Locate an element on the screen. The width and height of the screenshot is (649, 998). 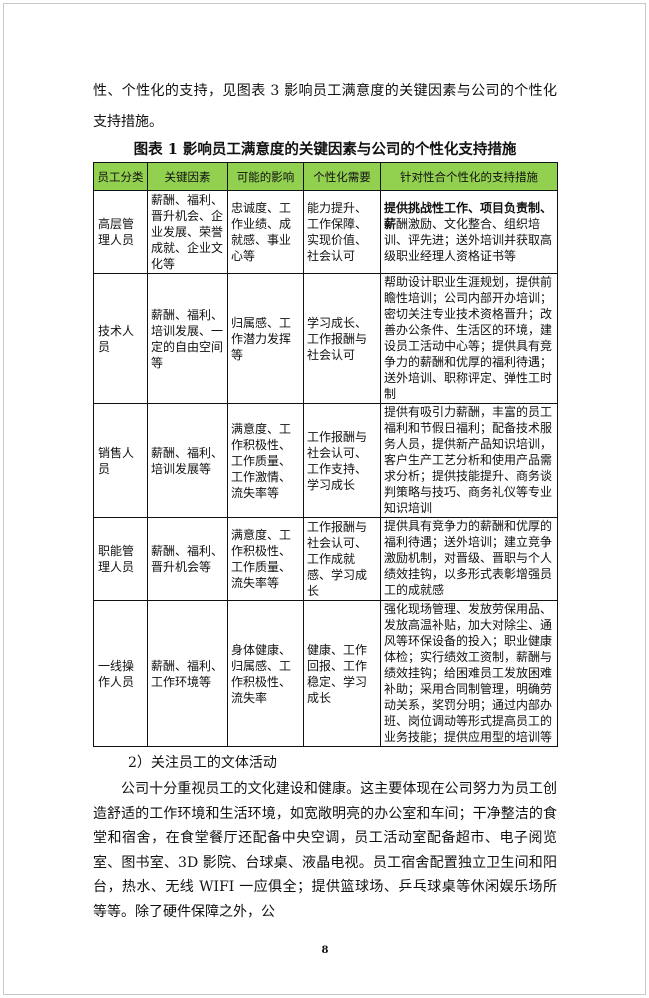
section-heading: 2）关注员工的文体活动 is located at coordinates (202, 763).